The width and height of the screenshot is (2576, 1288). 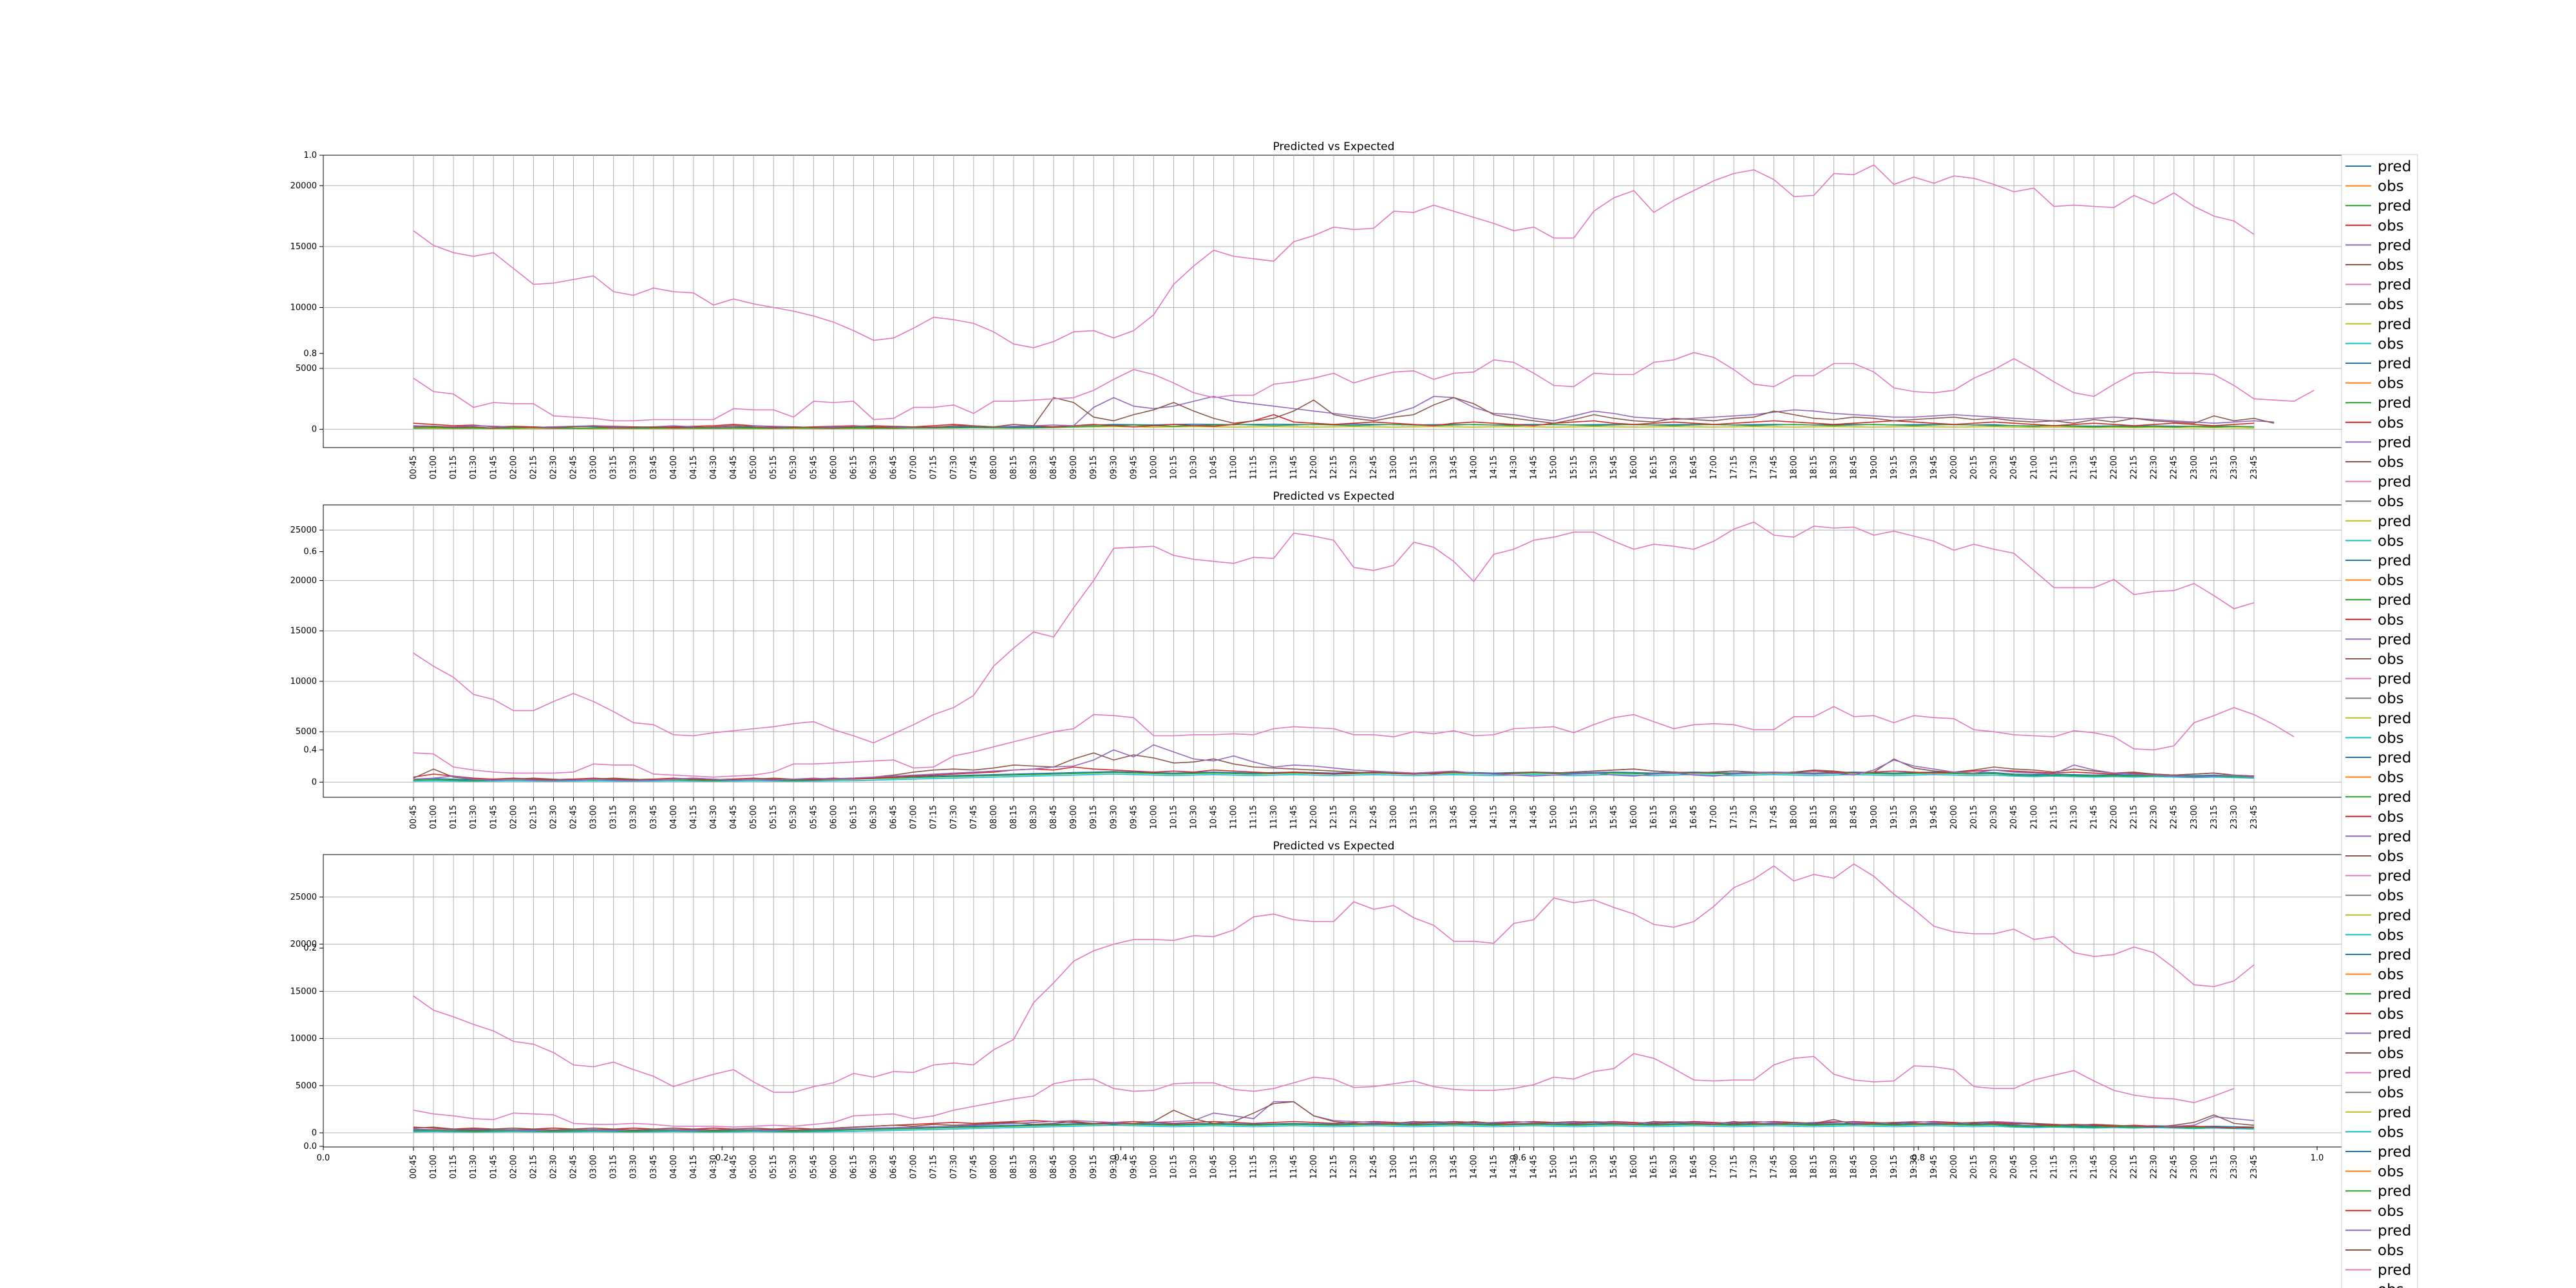 I want to click on x-tick-label: 09:30, so click(x=1114, y=817).